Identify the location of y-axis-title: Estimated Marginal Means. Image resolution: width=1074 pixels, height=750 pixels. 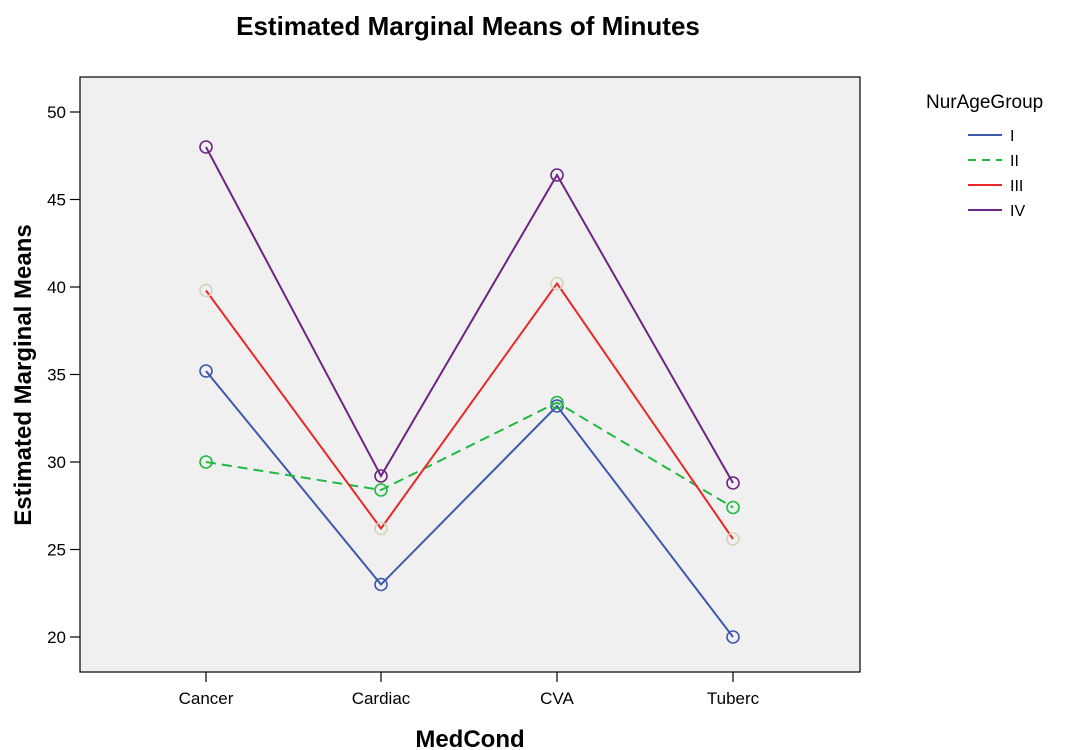
(23, 374).